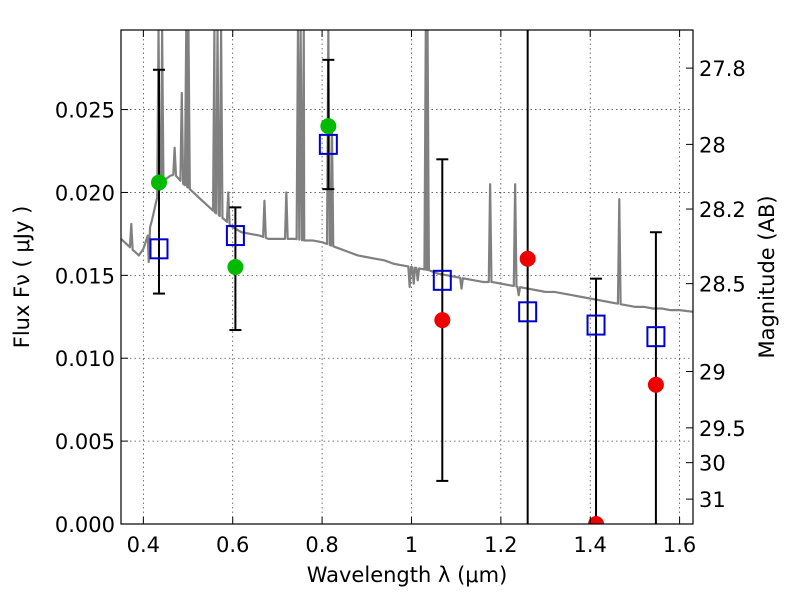 This screenshot has width=800, height=600. What do you see at coordinates (722, 285) in the screenshot?
I see `right-tick-label: 28.5` at bounding box center [722, 285].